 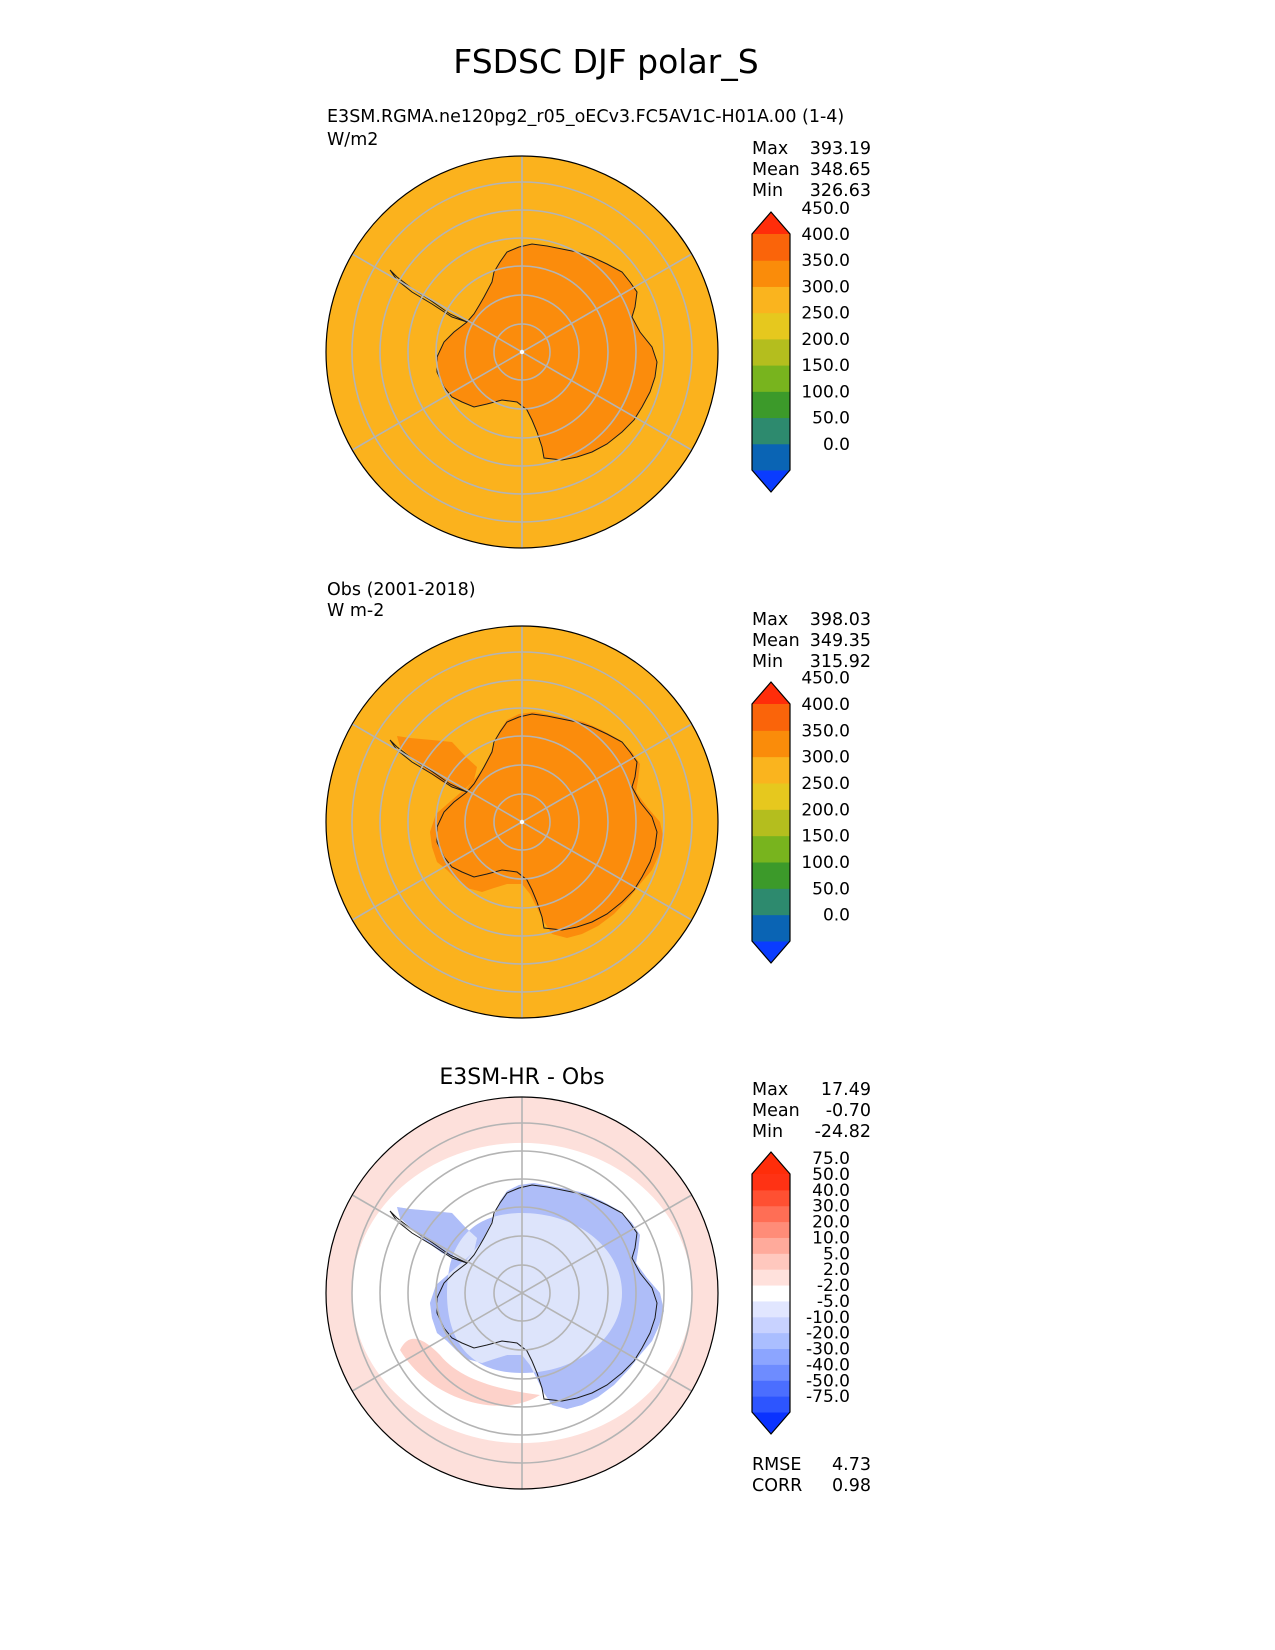 I want to click on panel-model-colorbar-tick-label: 0.0, so click(x=836, y=445).